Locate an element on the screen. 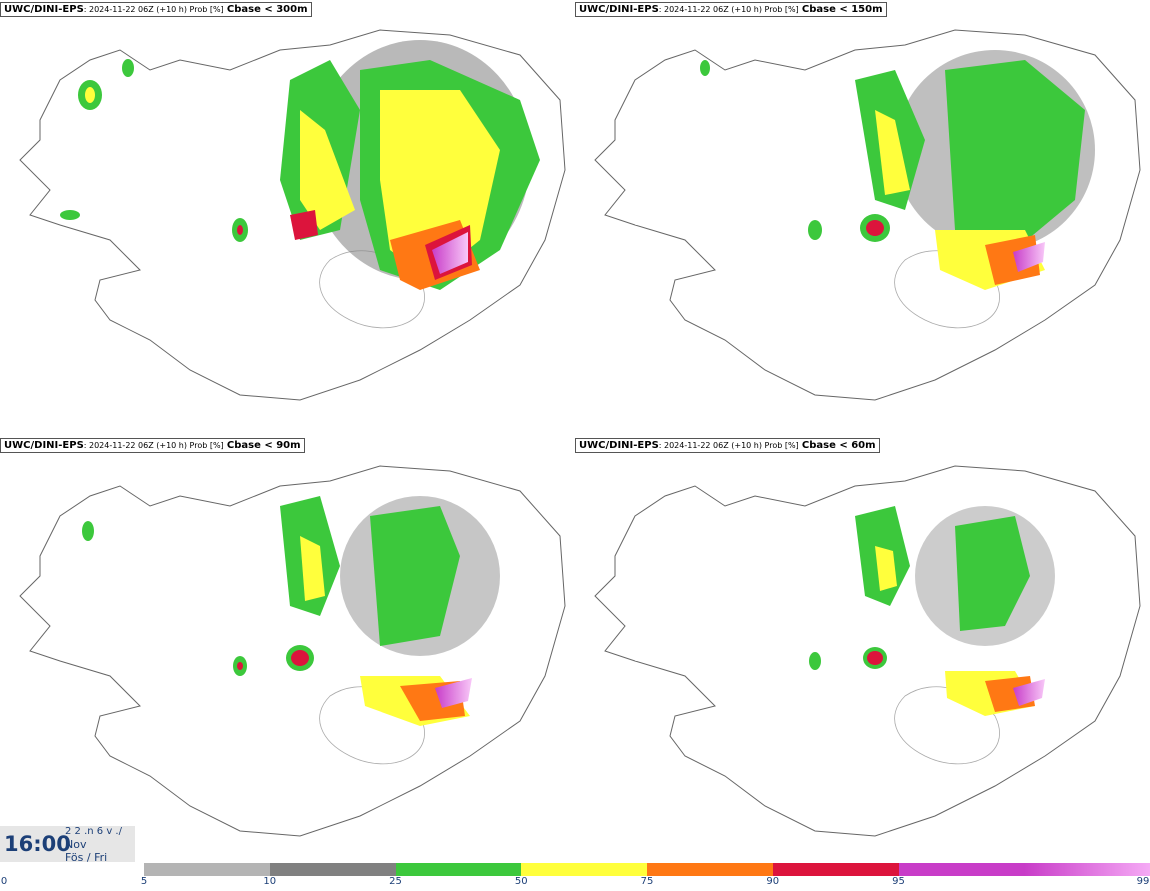 This screenshot has height=891, width=1150. colorbar-tick-label: 99 is located at coordinates (1143, 881).